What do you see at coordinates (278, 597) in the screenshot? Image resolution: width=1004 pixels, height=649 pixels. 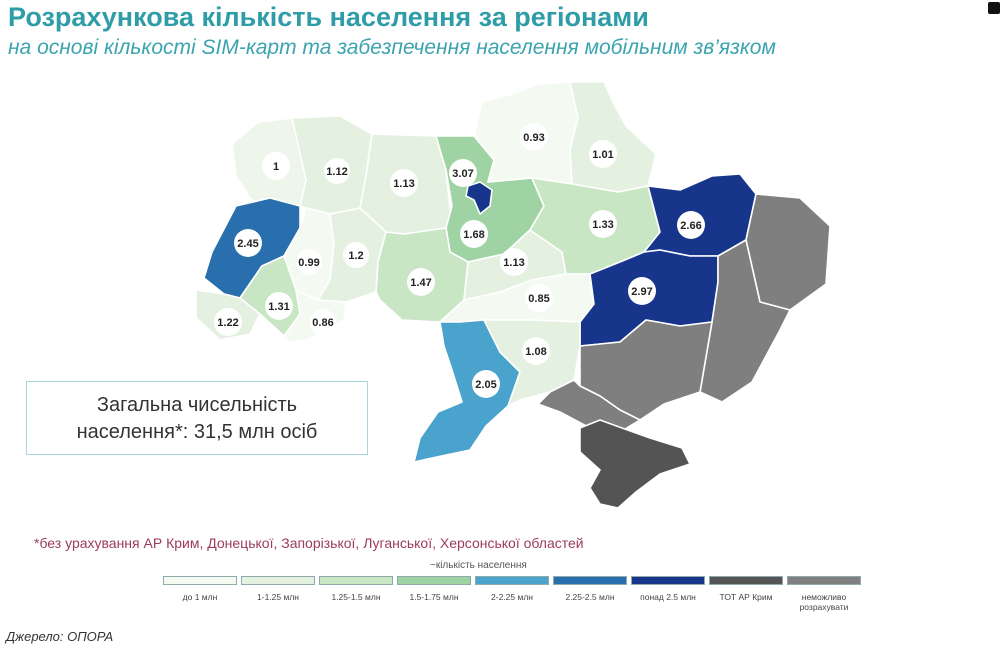 I see `legend-label-1: 1-1.25 млн` at bounding box center [278, 597].